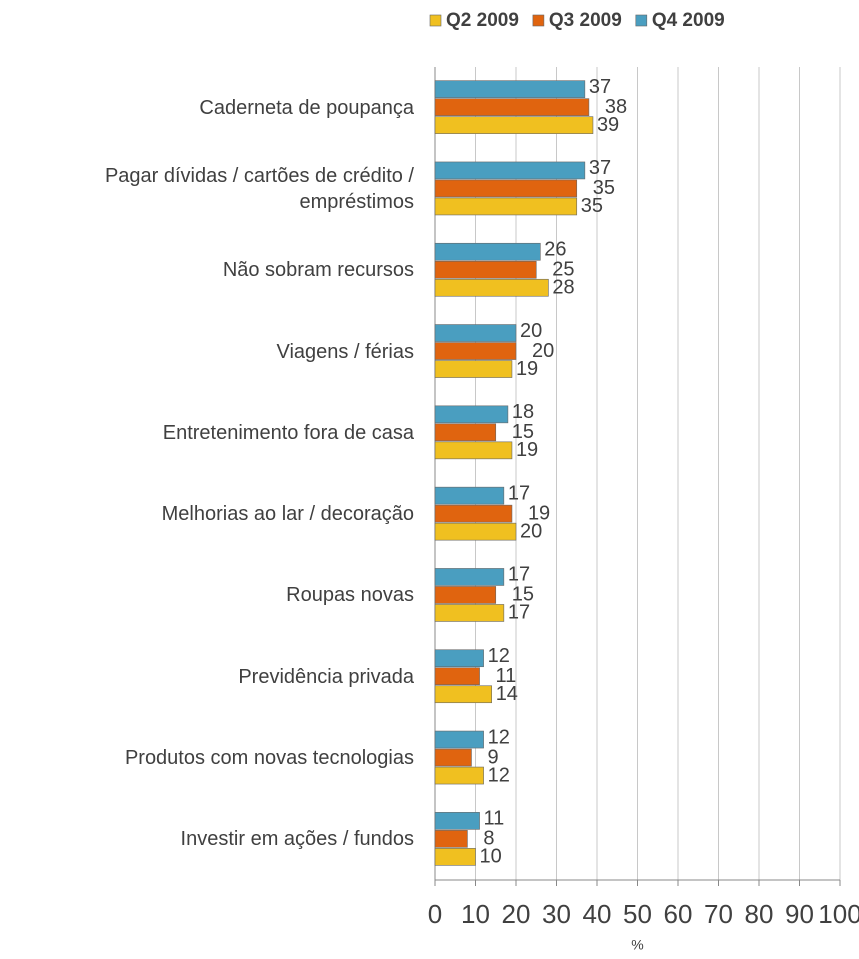  What do you see at coordinates (608, 125) in the screenshot?
I see `data-label: 39` at bounding box center [608, 125].